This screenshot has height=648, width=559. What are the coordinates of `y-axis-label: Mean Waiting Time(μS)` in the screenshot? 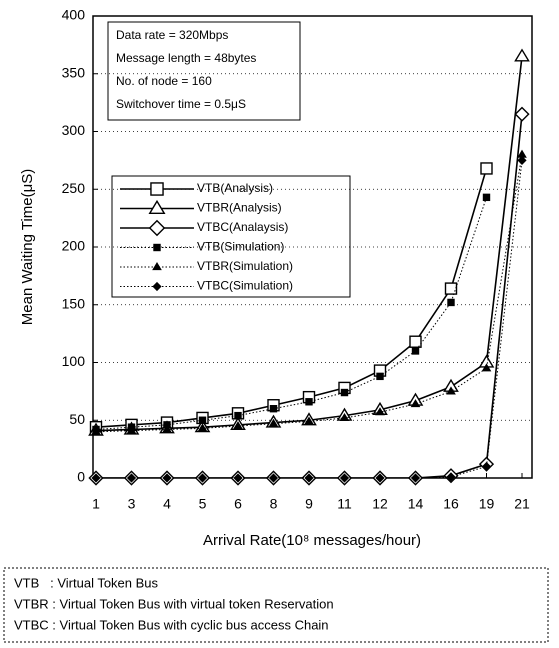 It's located at (27, 247).